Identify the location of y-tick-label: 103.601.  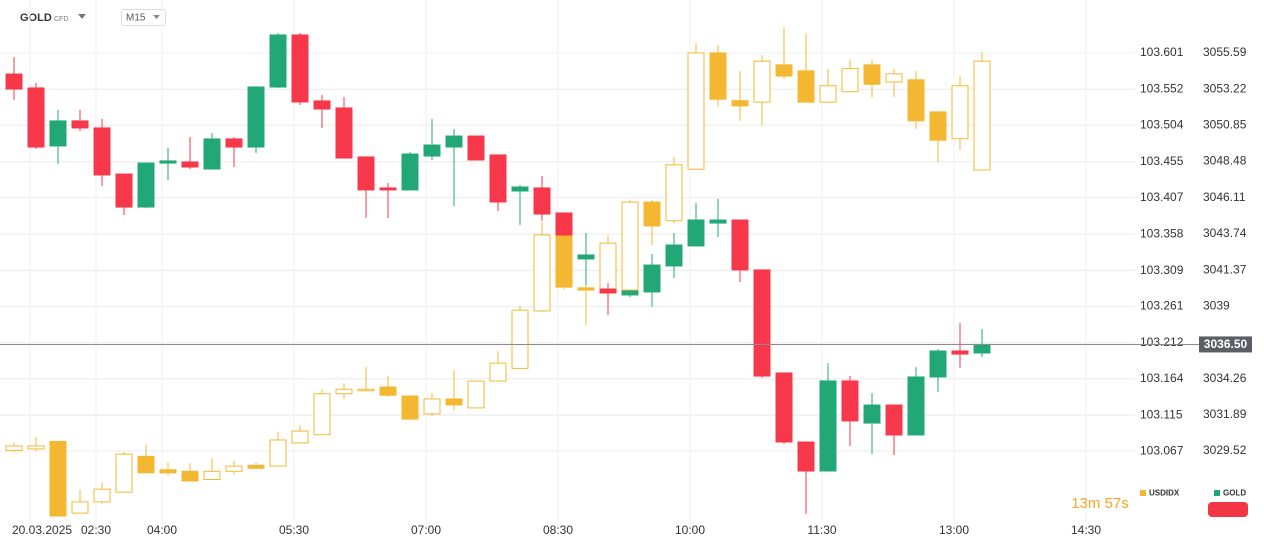
(1162, 52).